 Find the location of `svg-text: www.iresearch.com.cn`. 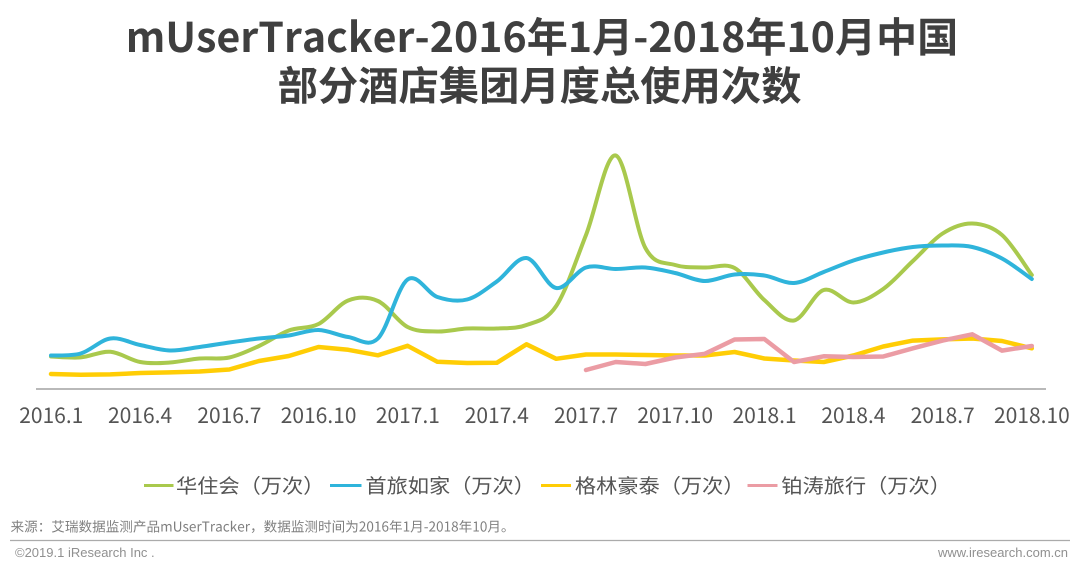

svg-text: www.iresearch.com.cn is located at coordinates (1002, 552).